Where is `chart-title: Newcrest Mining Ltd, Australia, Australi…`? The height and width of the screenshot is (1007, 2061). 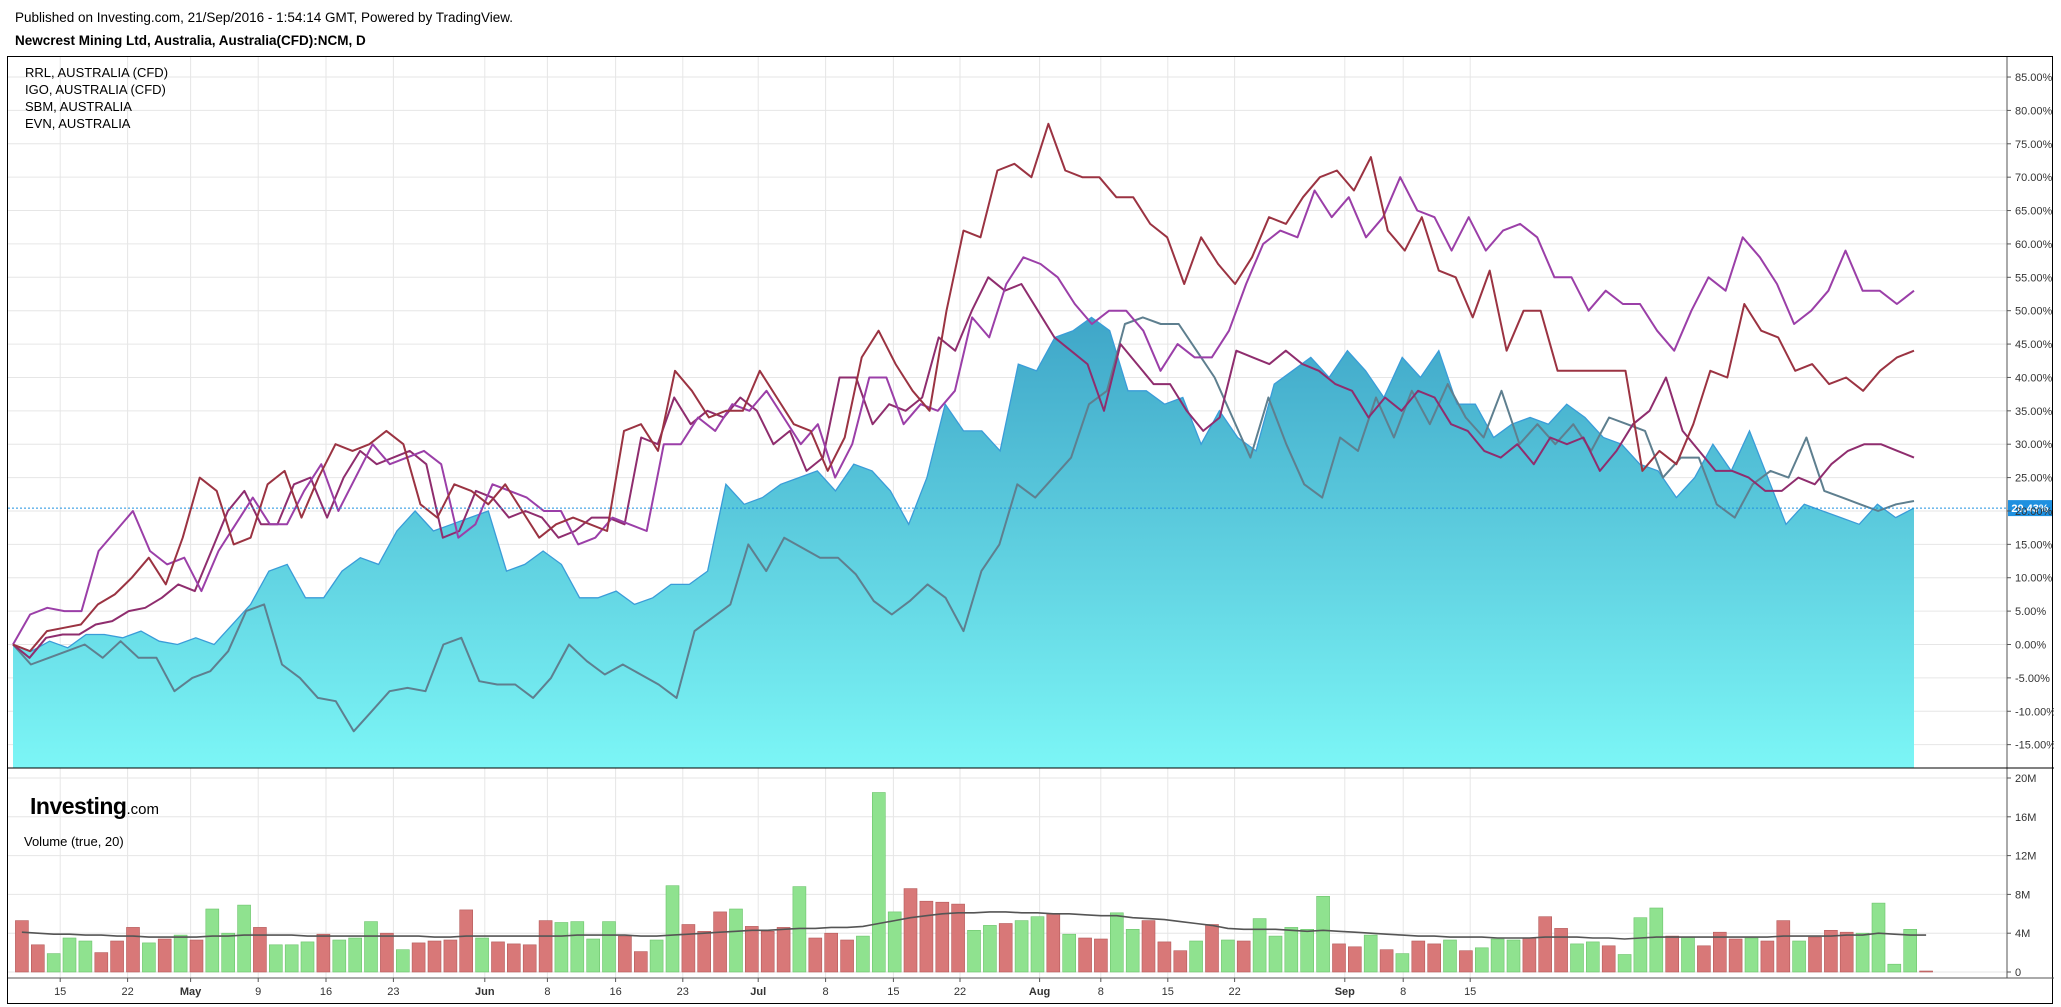 chart-title: Newcrest Mining Ltd, Australia, Australi… is located at coordinates (190, 40).